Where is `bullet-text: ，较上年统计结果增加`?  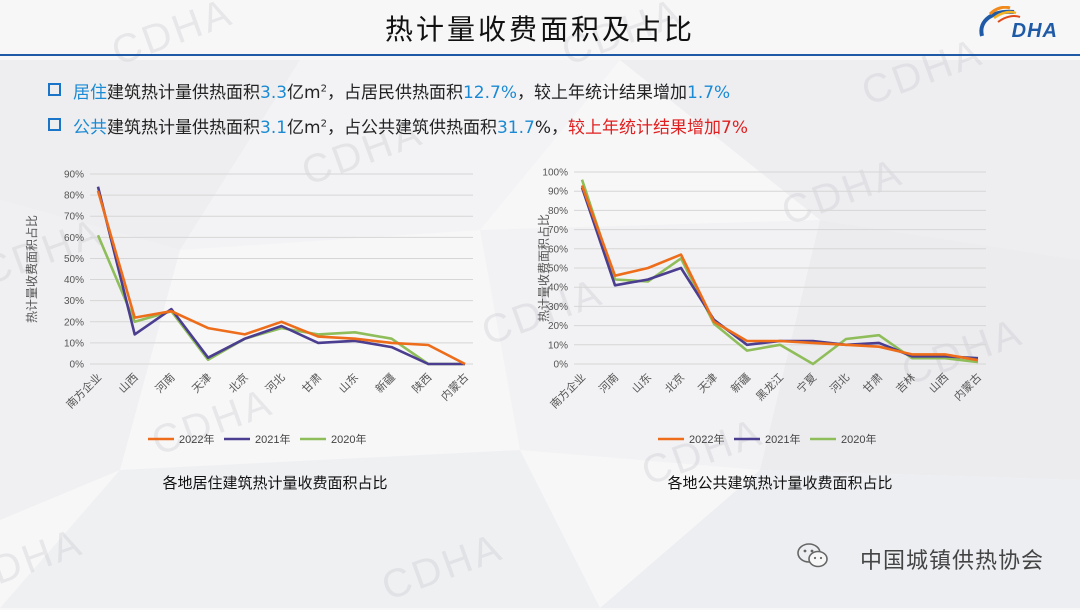
bullet-text: ，较上年统计结果增加 is located at coordinates (602, 93).